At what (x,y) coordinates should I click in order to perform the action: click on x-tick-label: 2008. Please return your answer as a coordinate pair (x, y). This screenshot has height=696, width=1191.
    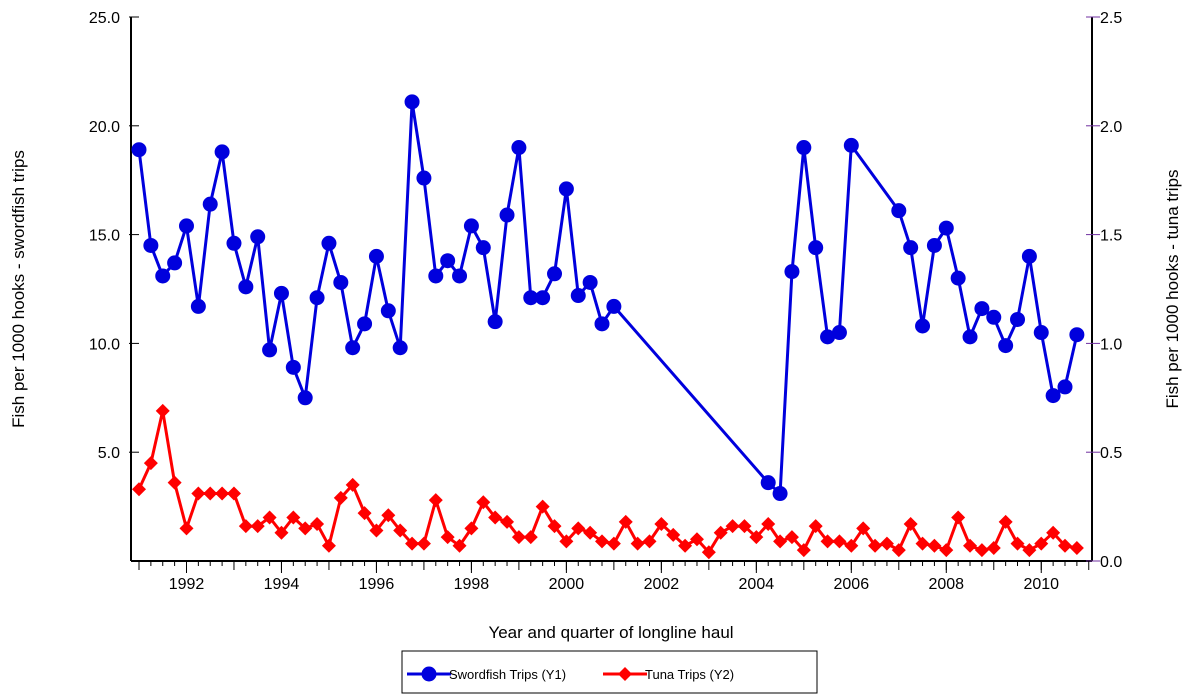
    Looking at the image, I should click on (946, 584).